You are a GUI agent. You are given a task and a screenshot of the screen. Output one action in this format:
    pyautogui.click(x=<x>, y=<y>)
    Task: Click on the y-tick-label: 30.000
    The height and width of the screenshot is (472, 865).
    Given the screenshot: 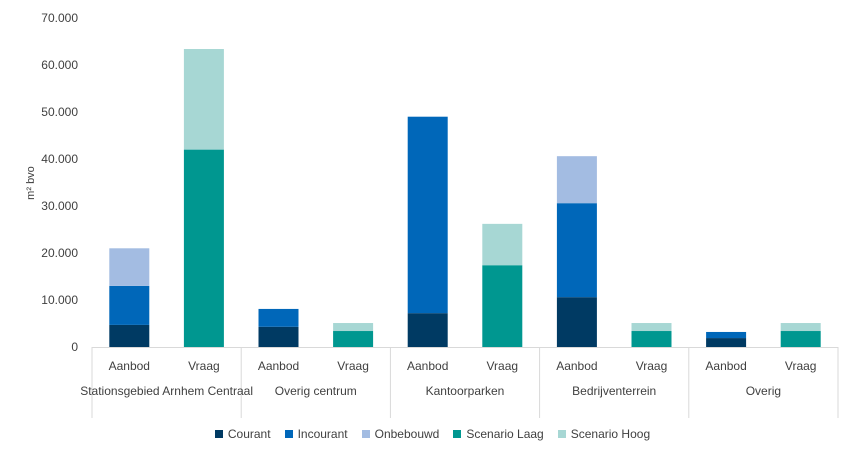 What is the action you would take?
    pyautogui.click(x=59, y=206)
    